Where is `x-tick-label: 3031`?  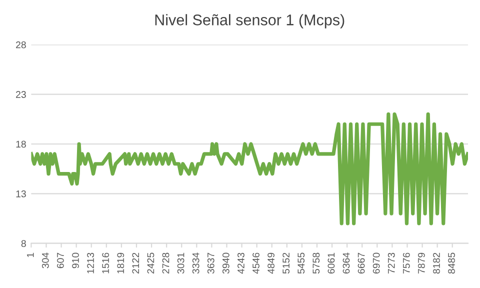
x-tick-label: 3031 is located at coordinates (180, 263).